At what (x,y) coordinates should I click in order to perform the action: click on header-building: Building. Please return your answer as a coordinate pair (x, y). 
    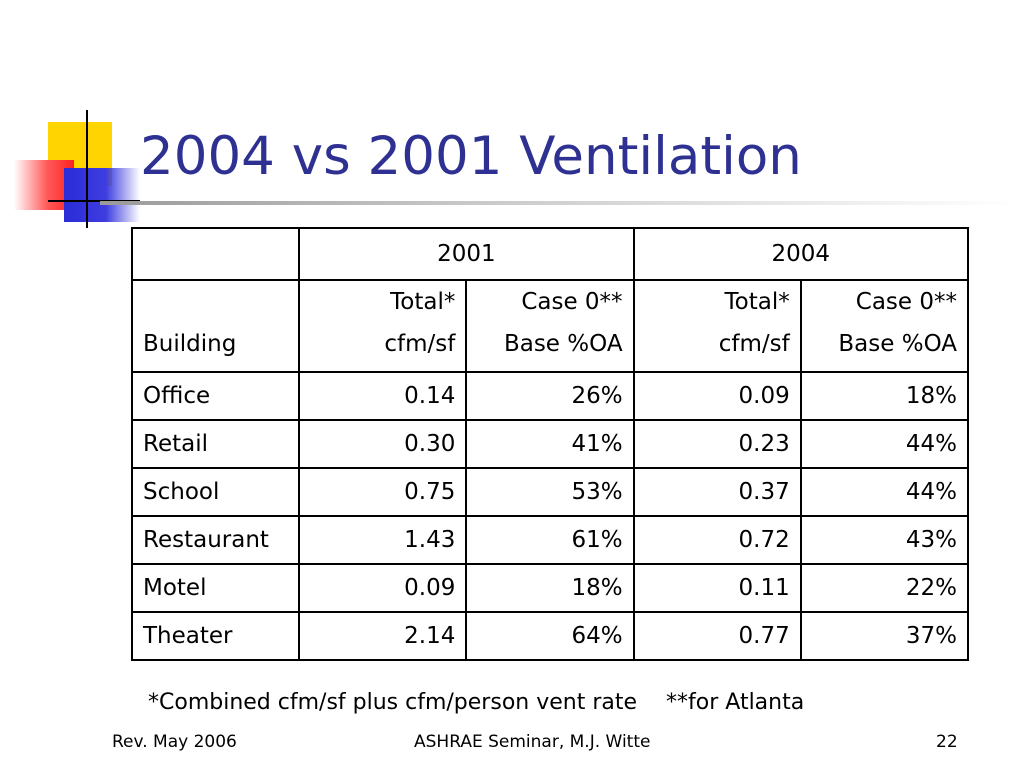
    Looking at the image, I should click on (215, 326).